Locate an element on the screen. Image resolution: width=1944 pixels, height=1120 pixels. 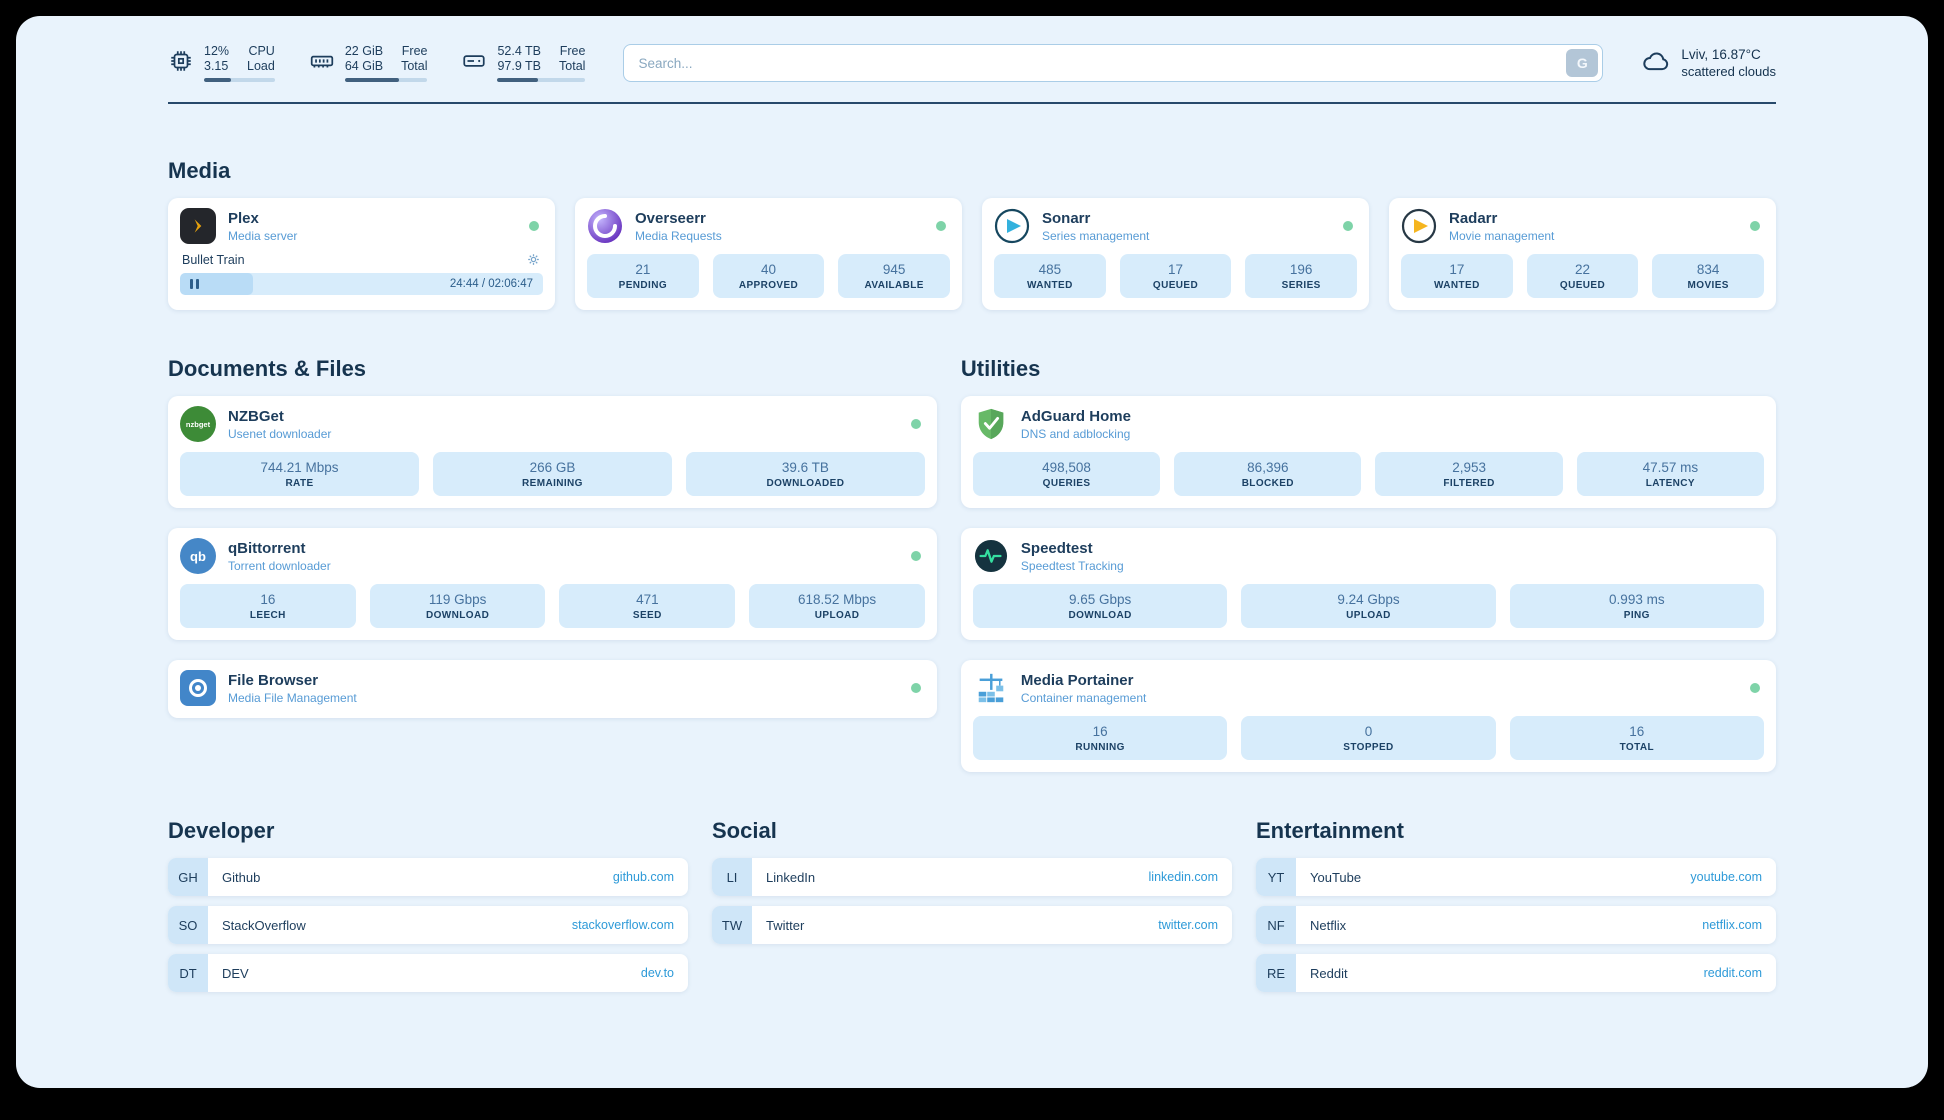
section-title-utilities: Utilities is located at coordinates (1000, 368).